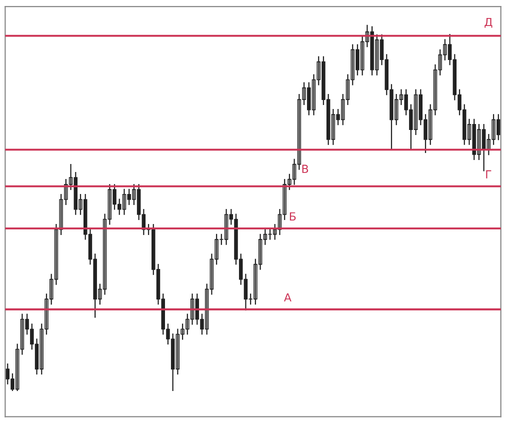 Image resolution: width=519 pixels, height=434 pixels. What do you see at coordinates (305, 168) in the screenshot?
I see `ref-line-label: В` at bounding box center [305, 168].